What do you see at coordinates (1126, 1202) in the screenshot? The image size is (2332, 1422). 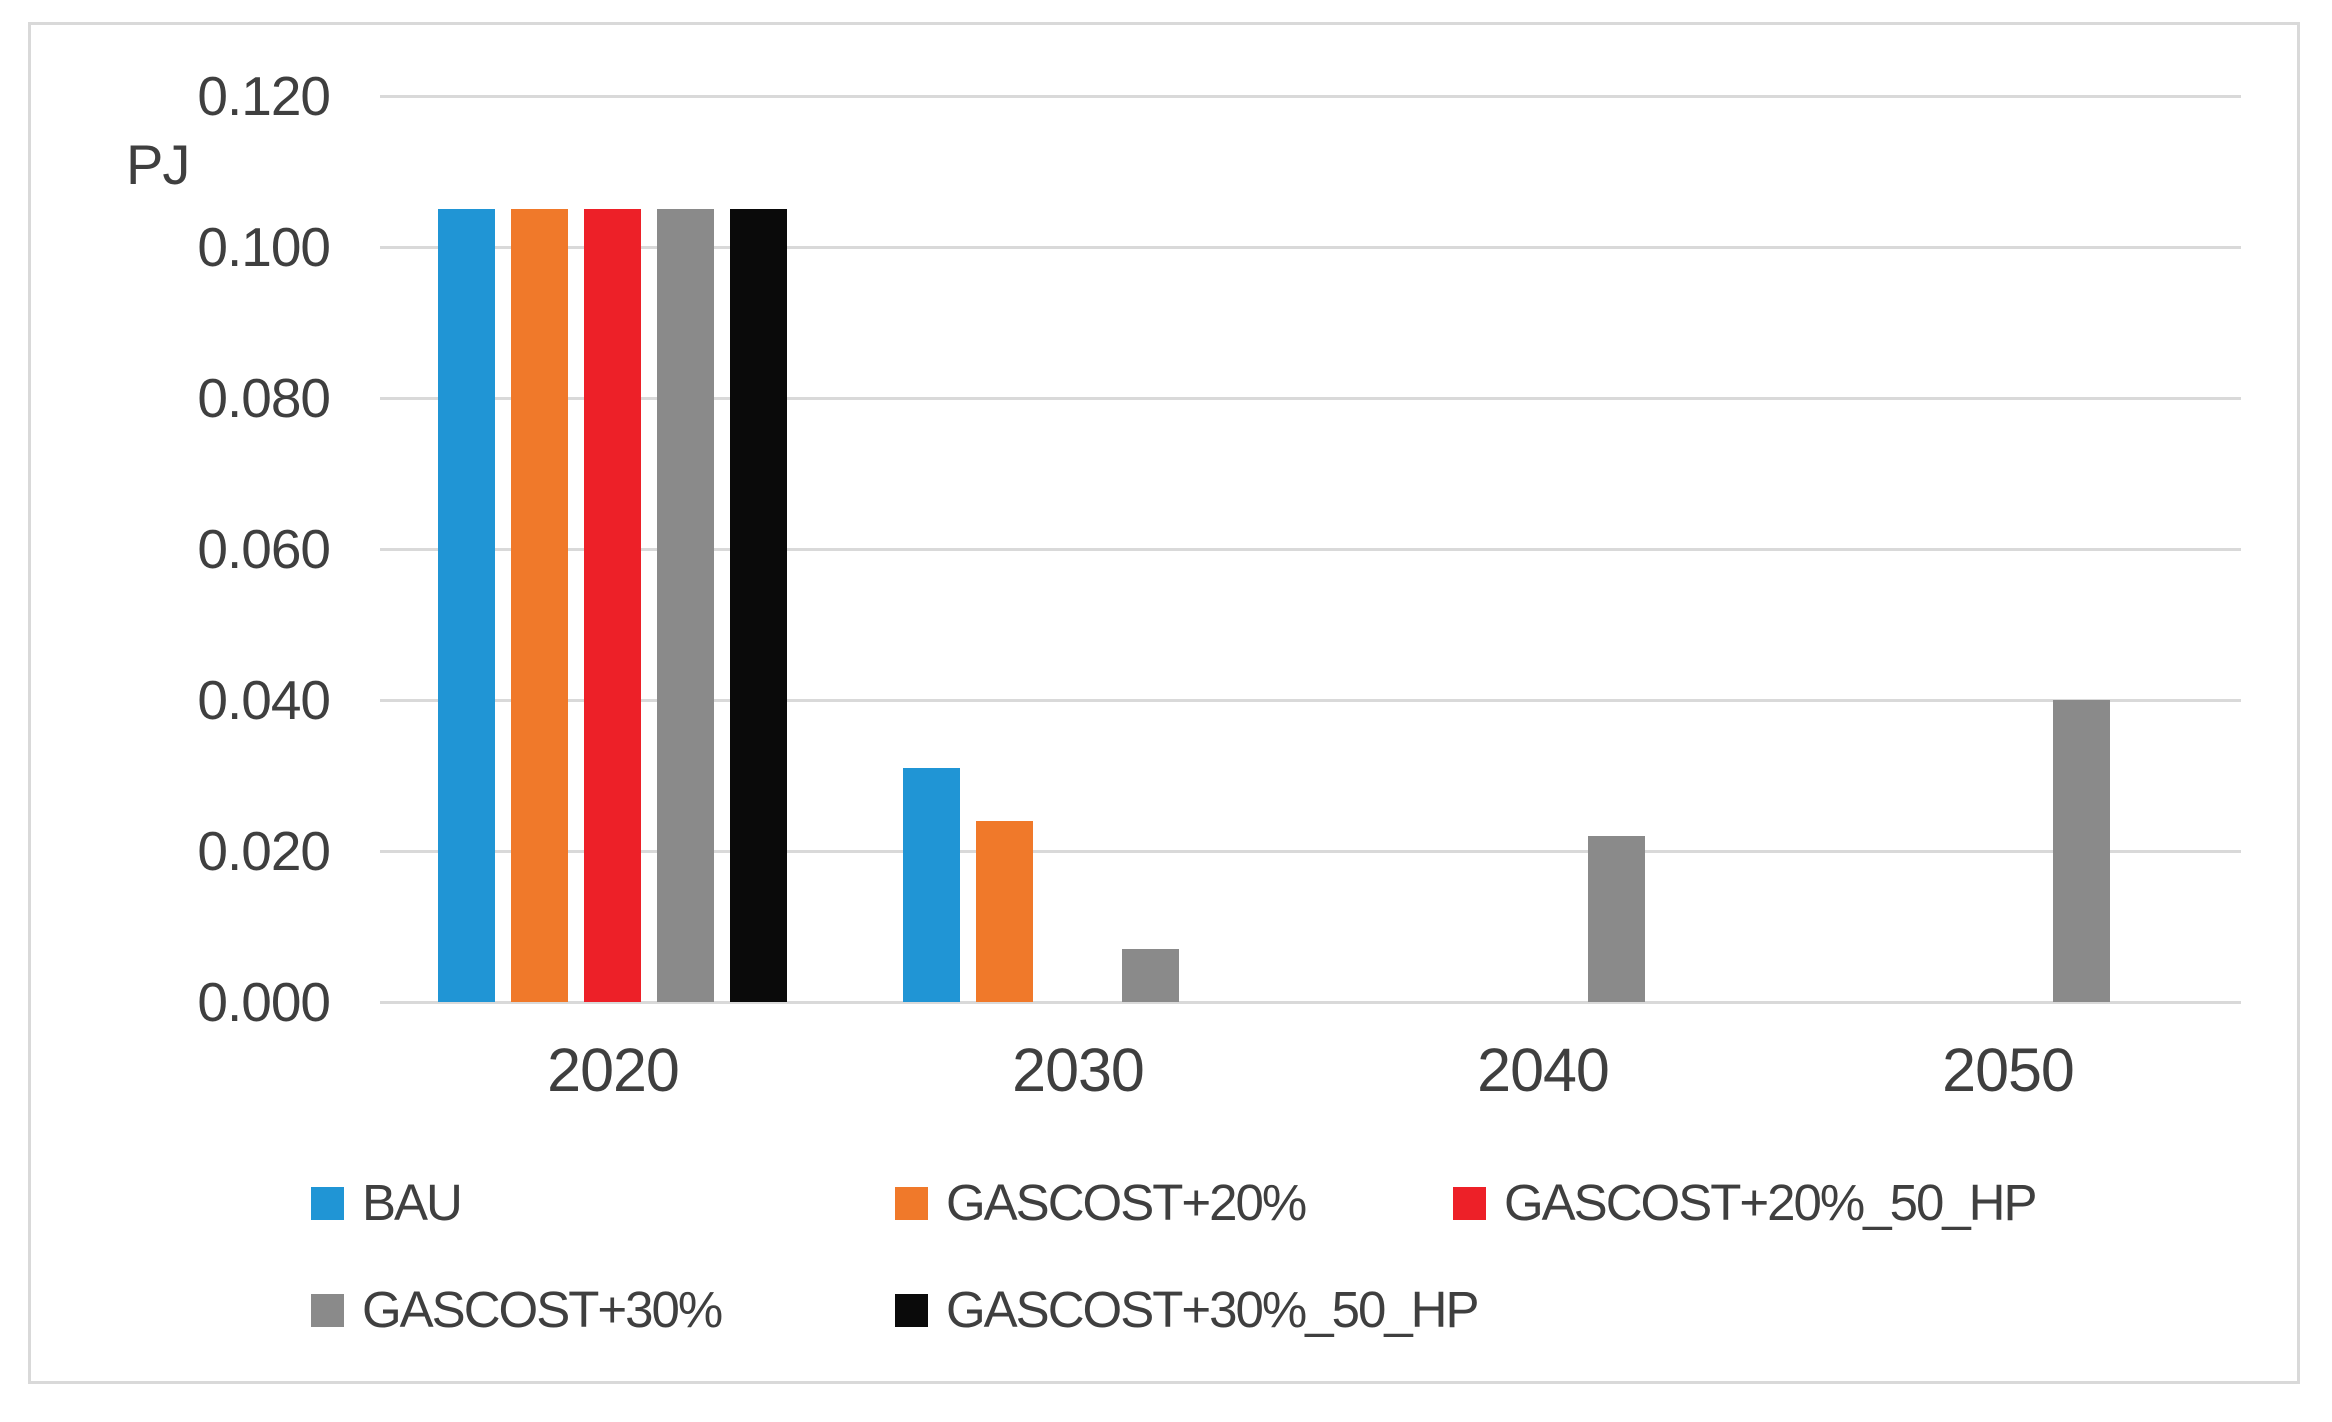 I see `legend-label-gascost-20: GASCOST+20%` at bounding box center [1126, 1202].